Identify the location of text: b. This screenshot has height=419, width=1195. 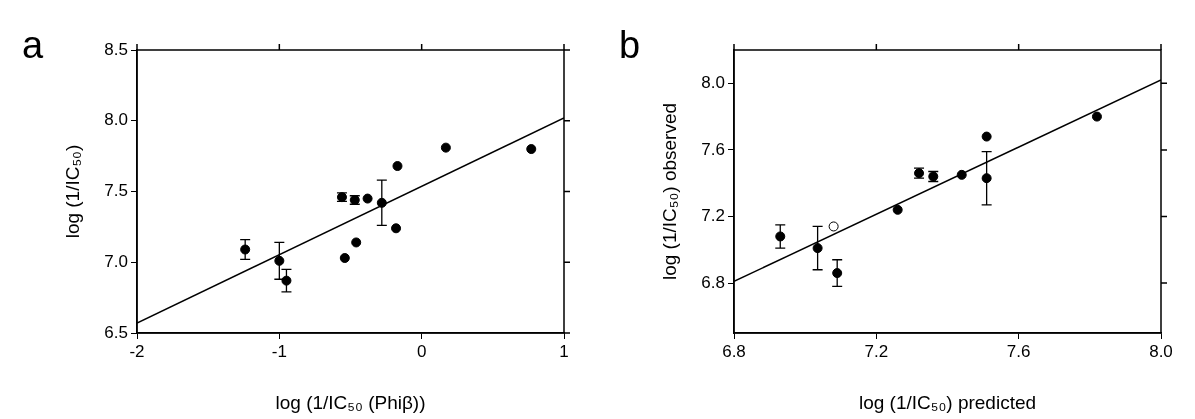
(630, 45).